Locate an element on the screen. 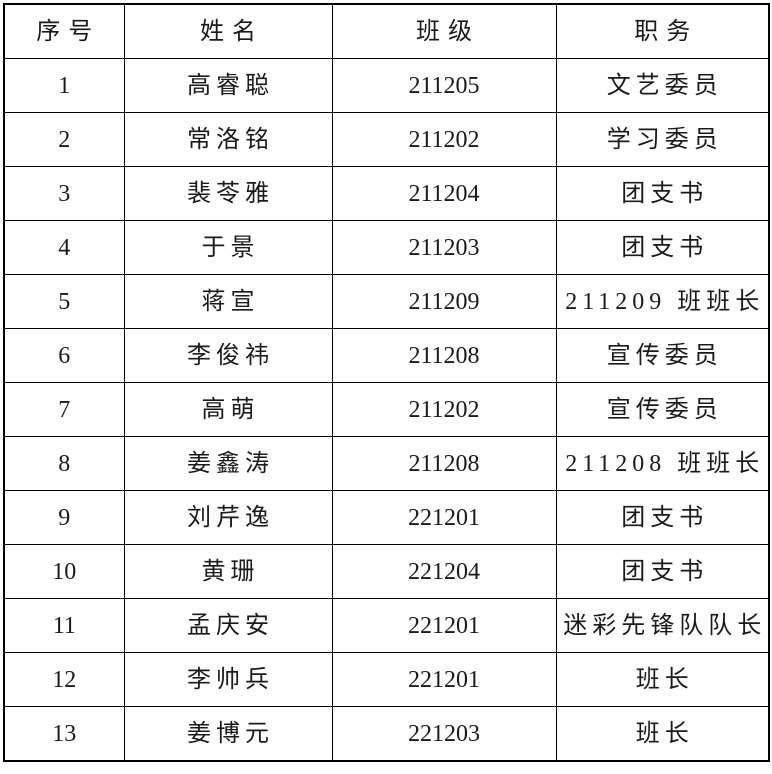  cell-class: 221204 is located at coordinates (444, 571).